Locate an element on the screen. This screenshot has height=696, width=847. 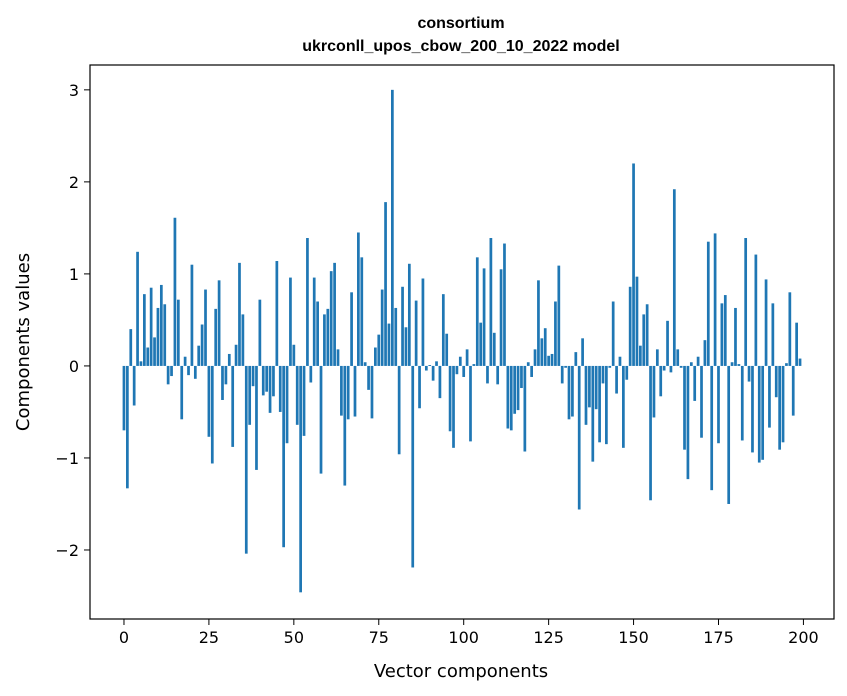
y-axis-ticks: −2 −1 0 1 2 3 is located at coordinates (72, 320).